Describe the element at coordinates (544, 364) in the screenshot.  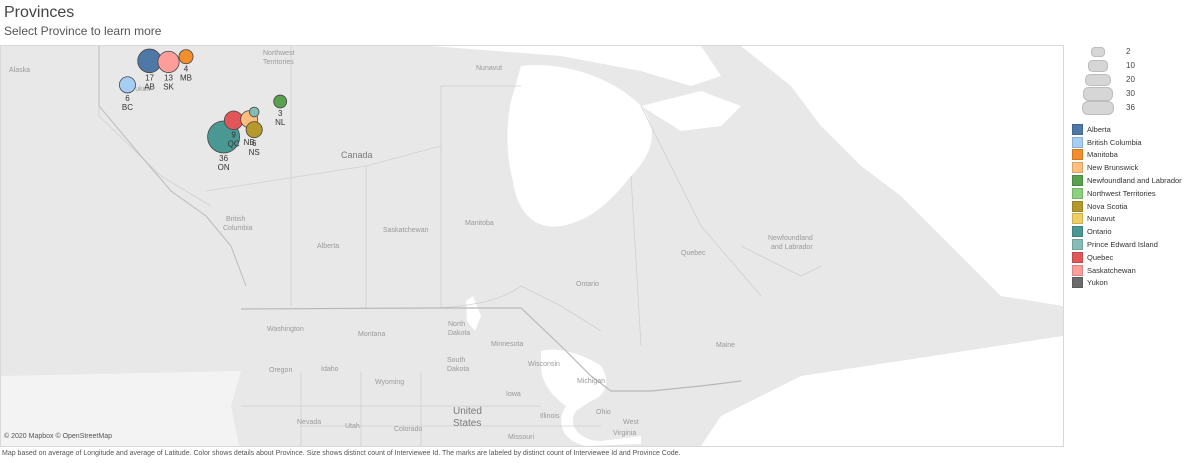
I see `geo-label-wisconsin: Wisconsin` at that location.